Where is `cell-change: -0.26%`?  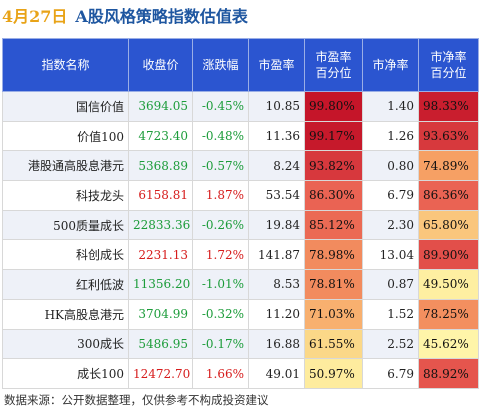 cell-change: -0.26% is located at coordinates (220, 225).